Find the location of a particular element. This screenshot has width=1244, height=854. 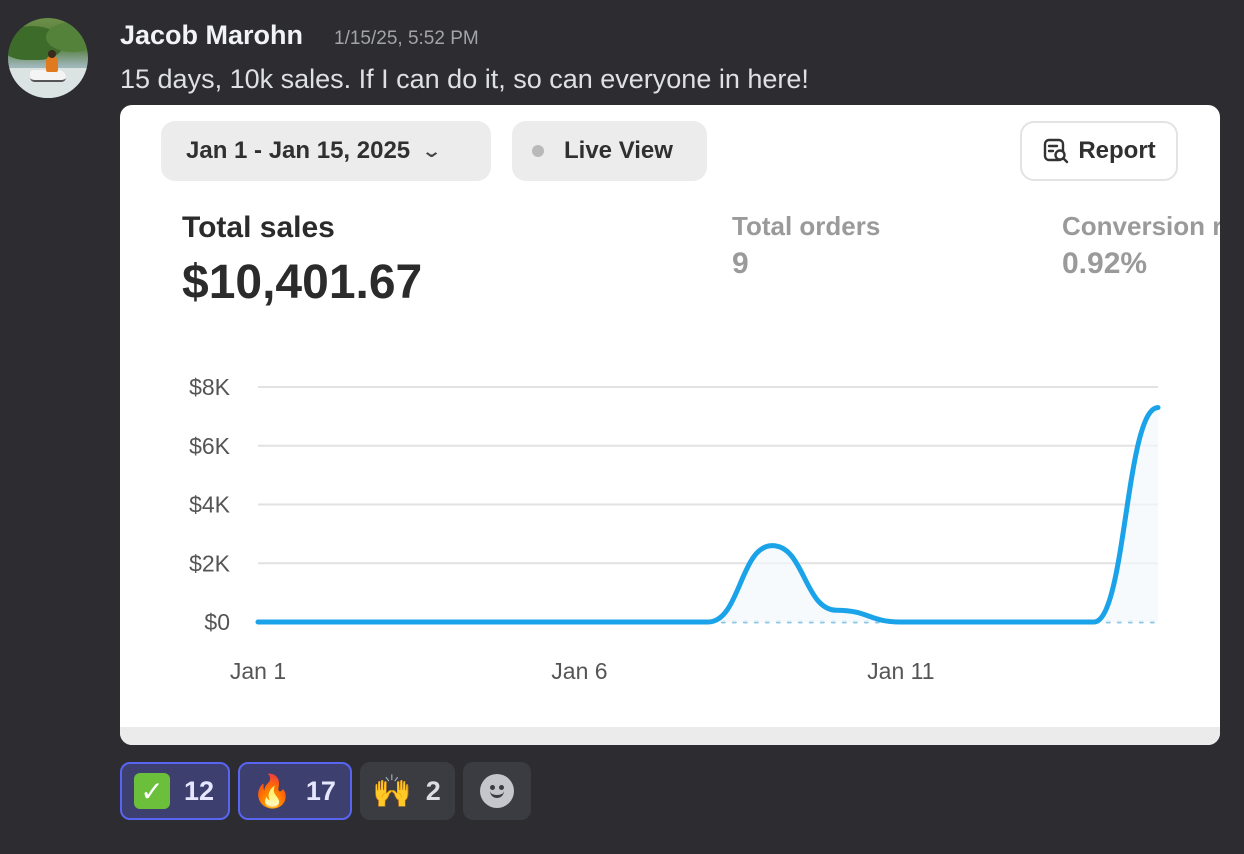

total-sales-label: Total sales is located at coordinates (258, 227).